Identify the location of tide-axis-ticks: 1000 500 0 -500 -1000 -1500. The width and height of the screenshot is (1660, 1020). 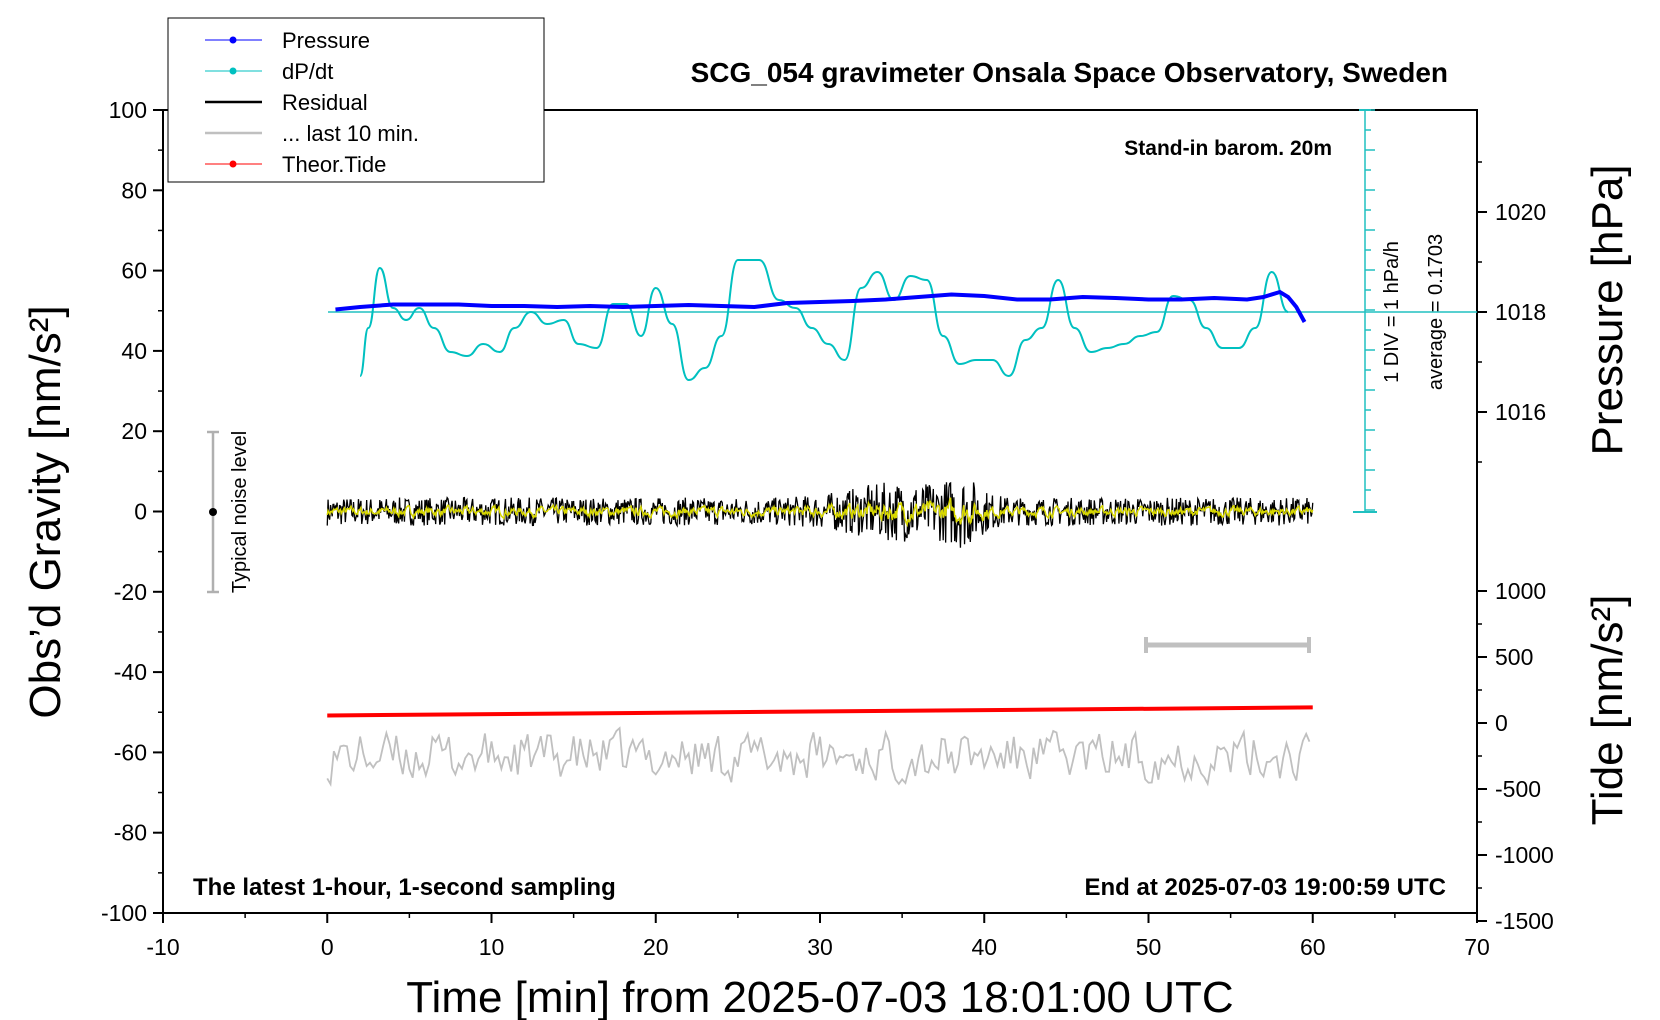
(1515, 756).